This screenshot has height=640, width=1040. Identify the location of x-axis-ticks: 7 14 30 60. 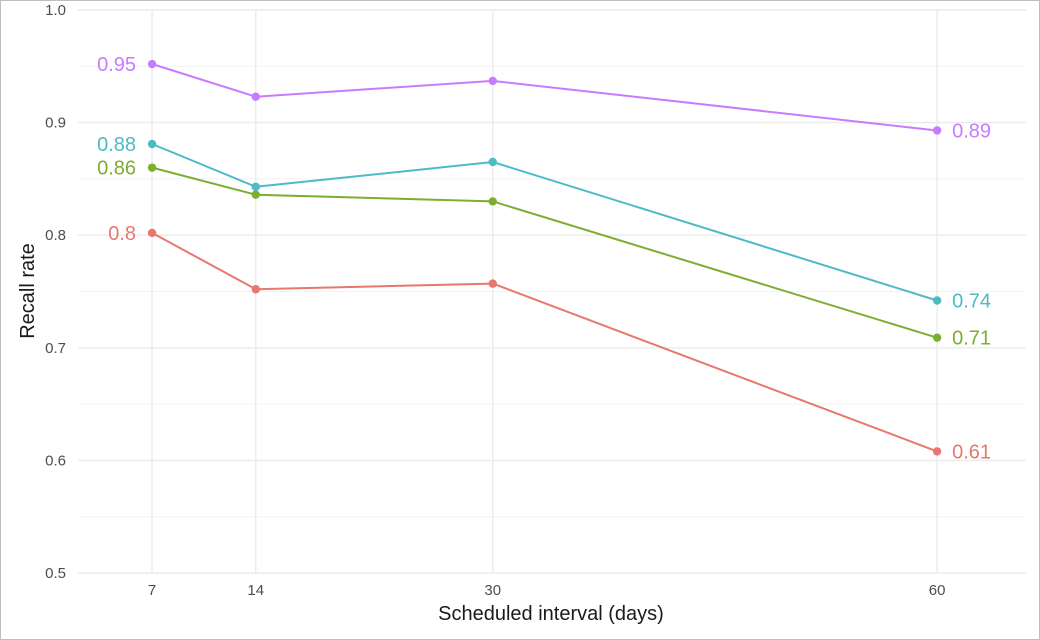
(547, 590).